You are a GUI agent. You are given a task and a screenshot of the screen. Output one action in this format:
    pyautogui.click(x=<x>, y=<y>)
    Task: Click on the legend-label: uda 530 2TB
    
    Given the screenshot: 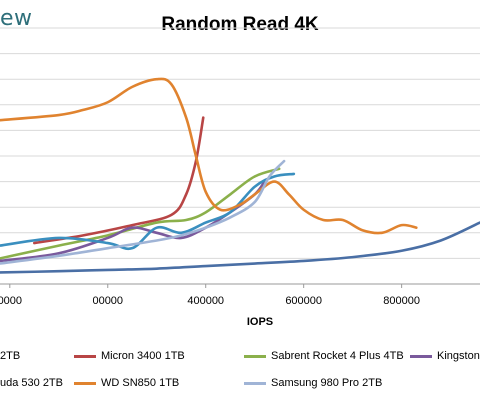 What is the action you would take?
    pyautogui.click(x=31, y=383)
    